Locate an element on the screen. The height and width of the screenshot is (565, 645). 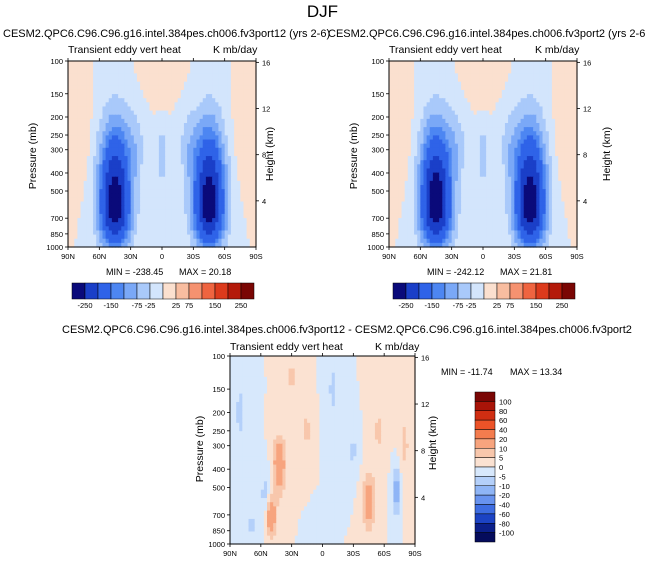
colorbar-label: 0 is located at coordinates (501, 467).